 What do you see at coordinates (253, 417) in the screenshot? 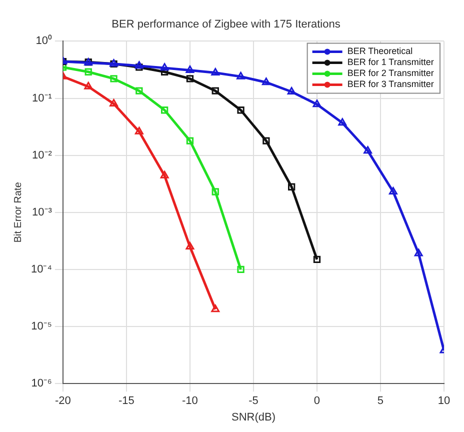
I see `x-axis-title: SNR(dB)` at bounding box center [253, 417].